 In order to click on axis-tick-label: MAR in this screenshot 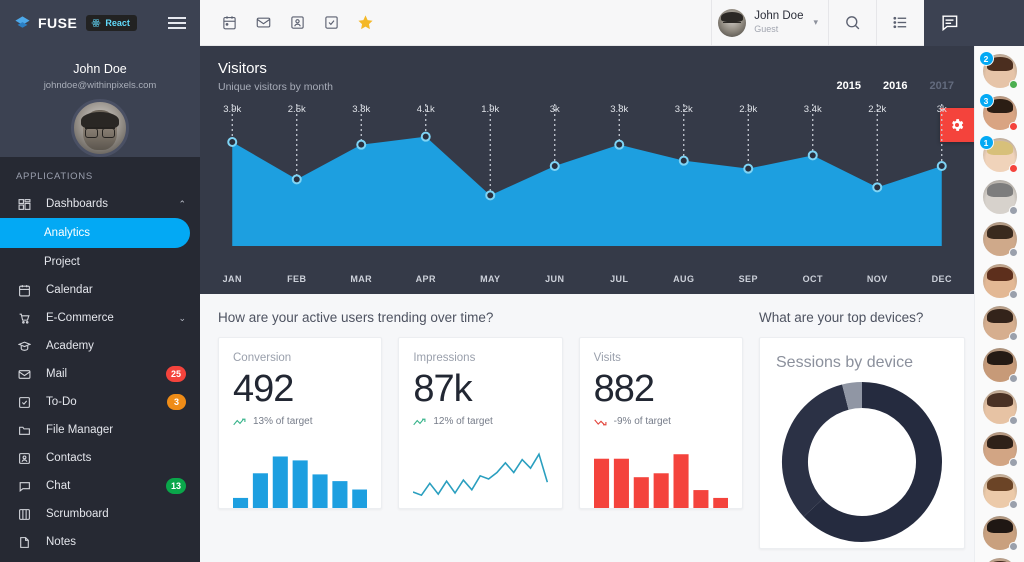, I will do `click(361, 279)`.